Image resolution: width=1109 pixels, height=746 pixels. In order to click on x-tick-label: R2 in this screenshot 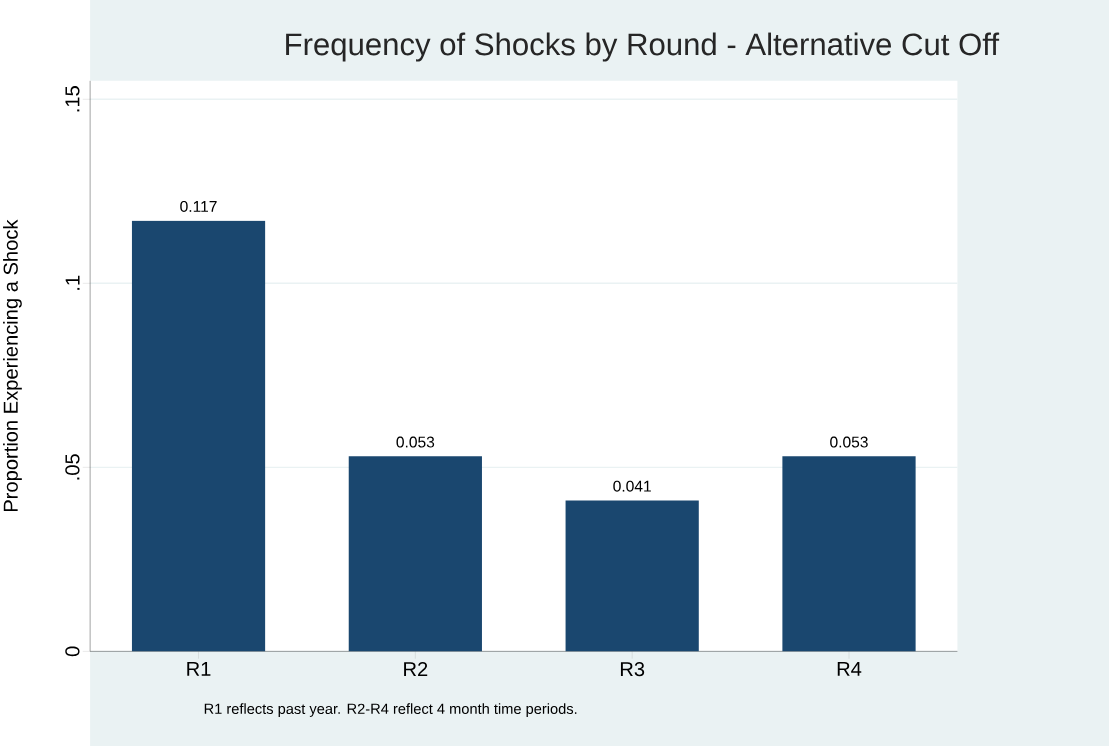, I will do `click(416, 669)`.